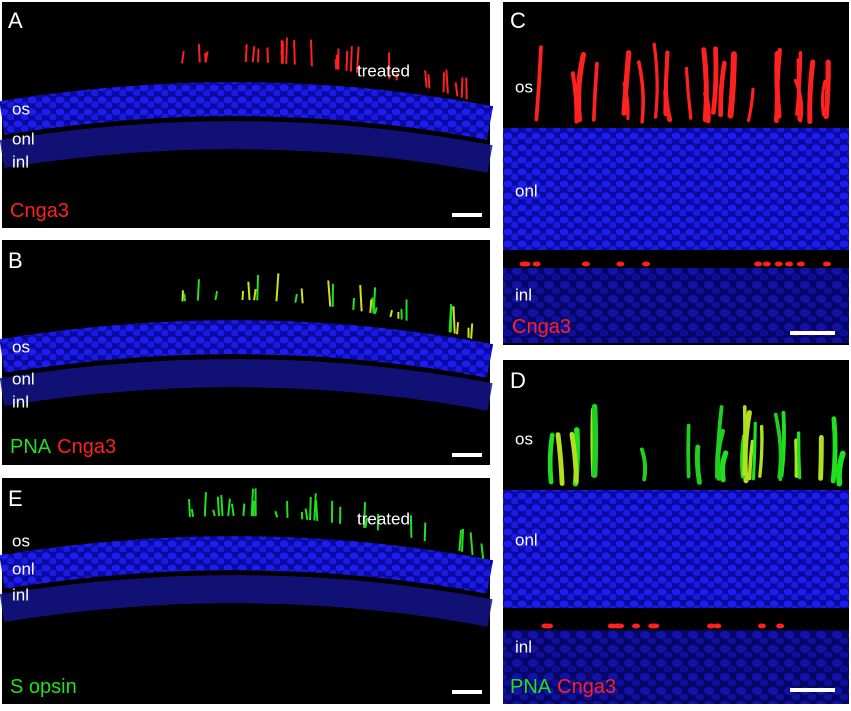 The image size is (851, 711). I want to click on stain-label: S opsin, so click(43, 687).